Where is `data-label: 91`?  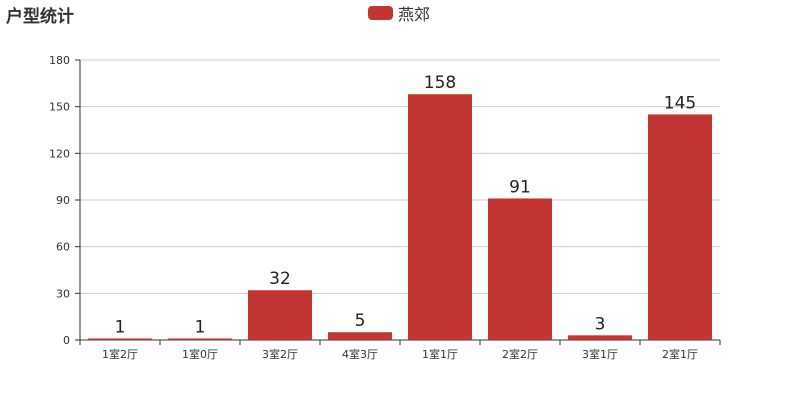
data-label: 91 is located at coordinates (520, 187).